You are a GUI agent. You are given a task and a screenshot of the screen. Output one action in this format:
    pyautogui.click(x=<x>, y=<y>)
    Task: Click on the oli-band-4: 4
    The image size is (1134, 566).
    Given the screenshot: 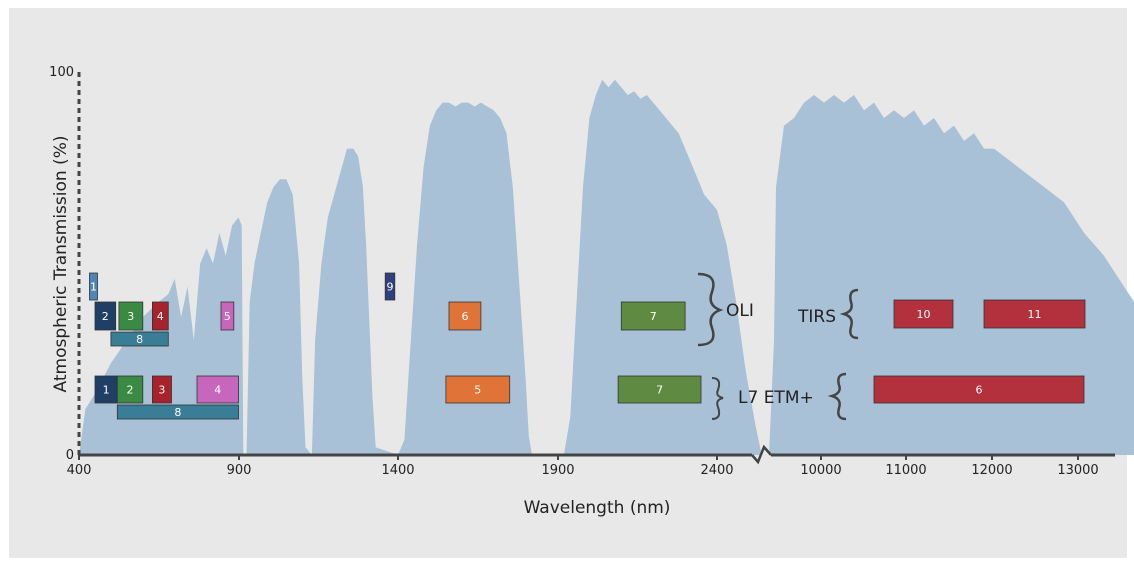 What is the action you would take?
    pyautogui.click(x=160, y=316)
    